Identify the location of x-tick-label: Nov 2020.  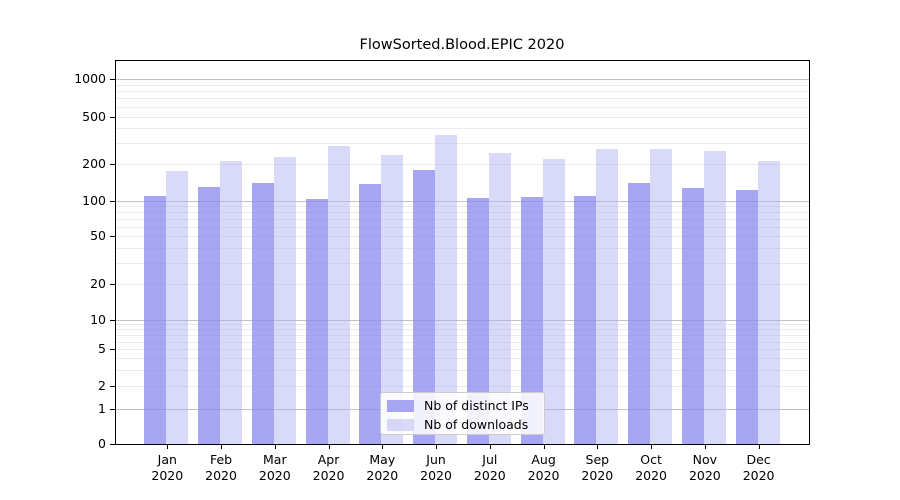
(704, 467).